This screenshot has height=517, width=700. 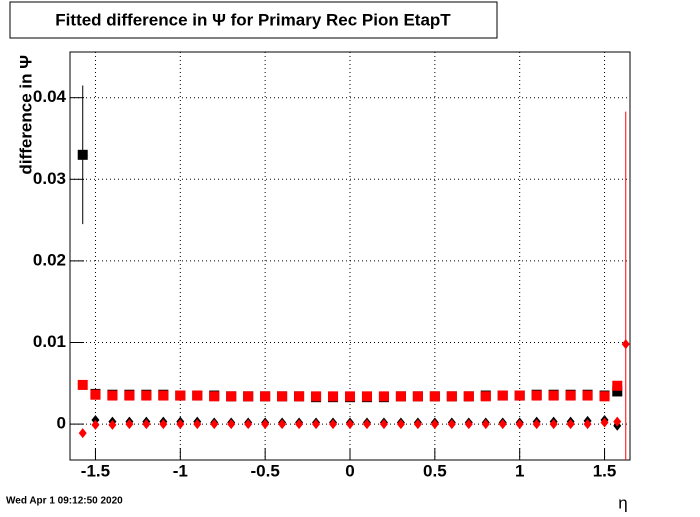 What do you see at coordinates (605, 470) in the screenshot?
I see `x-tick-label: 1.5` at bounding box center [605, 470].